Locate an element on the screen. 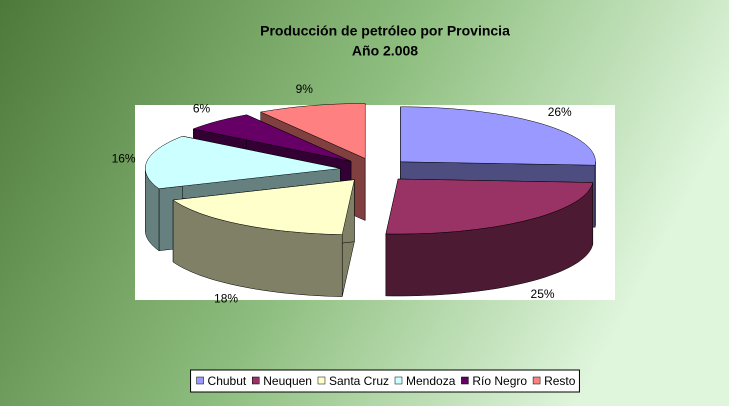  legend-label: Río Negro is located at coordinates (499, 381).